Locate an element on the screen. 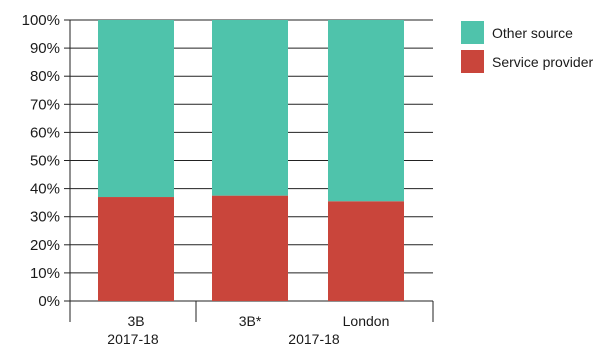 The width and height of the screenshot is (604, 347). x-category-label: London is located at coordinates (366, 321).